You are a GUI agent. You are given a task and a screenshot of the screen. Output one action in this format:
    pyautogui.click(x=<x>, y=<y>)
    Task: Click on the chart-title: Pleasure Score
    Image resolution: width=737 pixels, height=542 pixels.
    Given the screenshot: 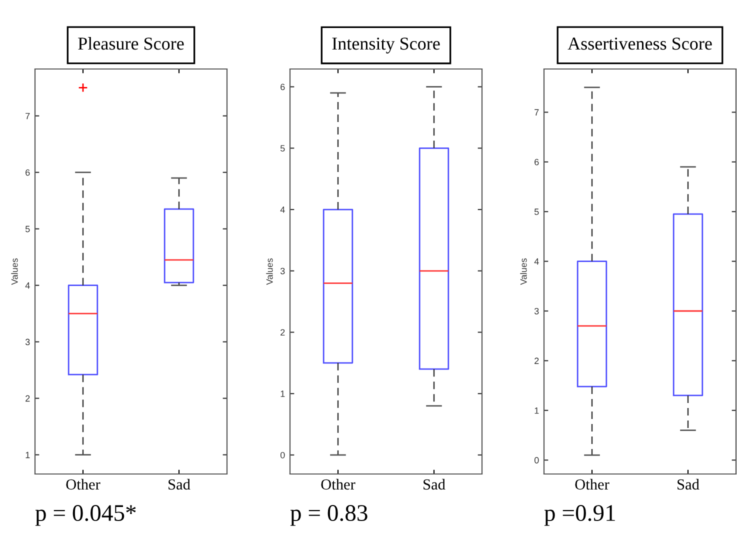 What is the action you would take?
    pyautogui.click(x=131, y=43)
    